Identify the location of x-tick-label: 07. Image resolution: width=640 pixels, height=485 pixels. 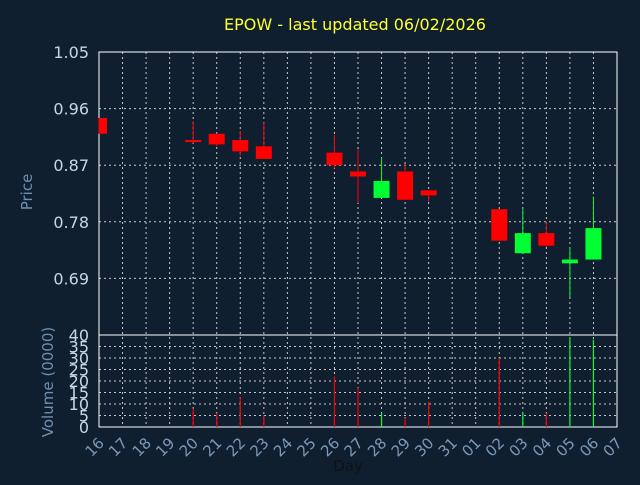
(613, 447).